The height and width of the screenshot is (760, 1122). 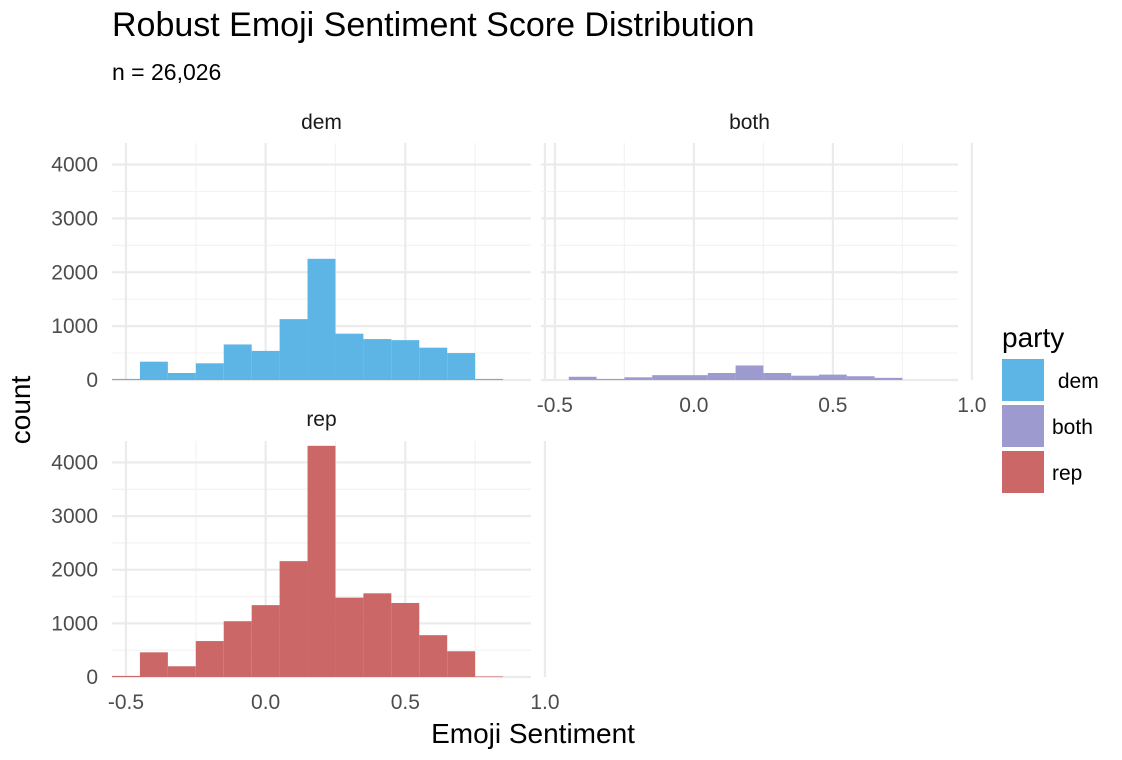 I want to click on legend-key-dem, so click(x=1023, y=380).